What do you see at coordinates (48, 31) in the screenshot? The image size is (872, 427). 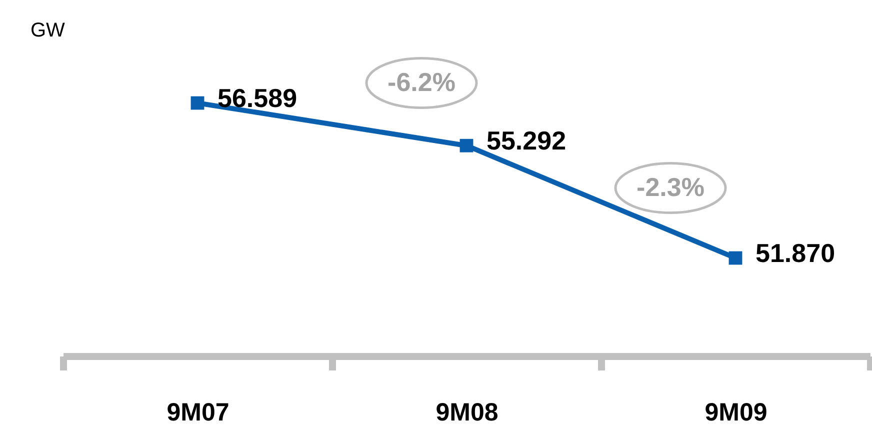 I see `y-axis-title: GW` at bounding box center [48, 31].